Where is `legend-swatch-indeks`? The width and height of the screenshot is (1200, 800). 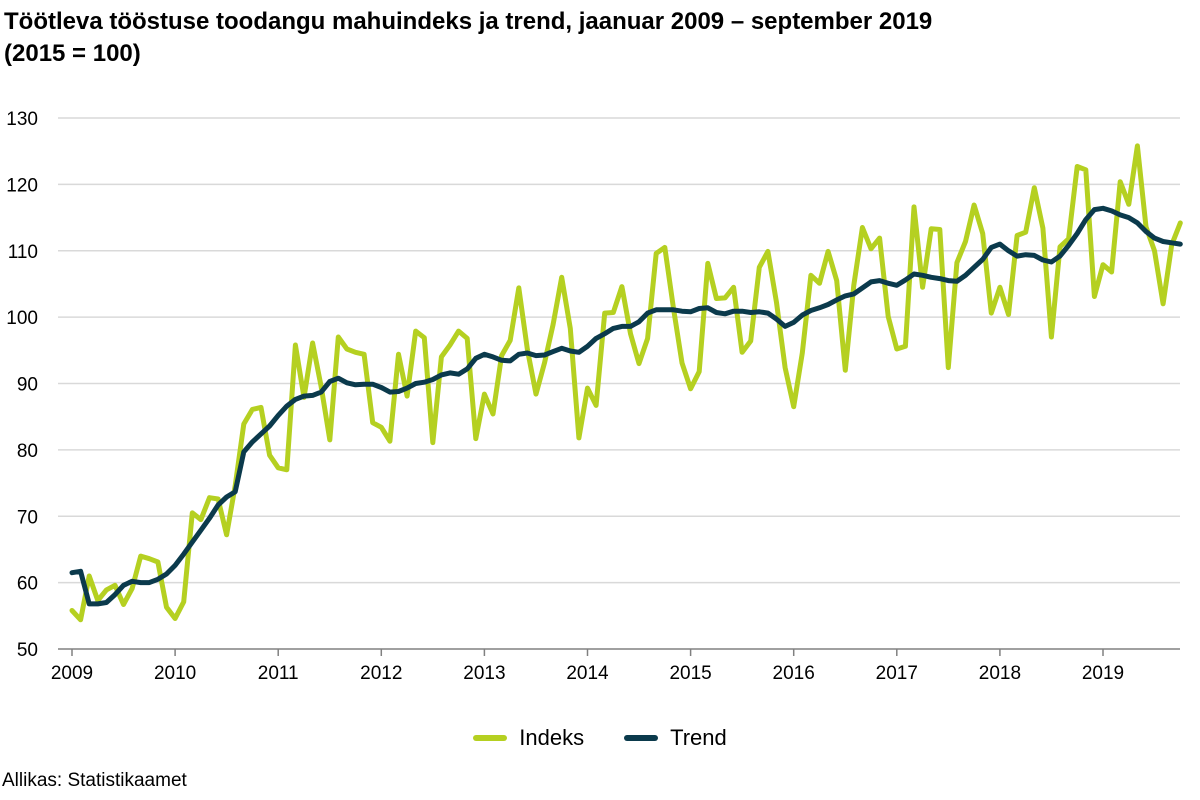 legend-swatch-indeks is located at coordinates (490, 738).